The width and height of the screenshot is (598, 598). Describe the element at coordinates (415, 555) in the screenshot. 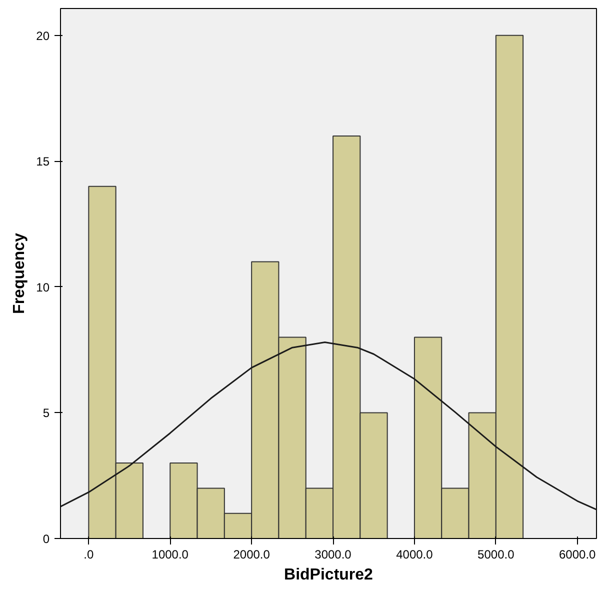

I see `x-tick-label: 4000.0` at that location.